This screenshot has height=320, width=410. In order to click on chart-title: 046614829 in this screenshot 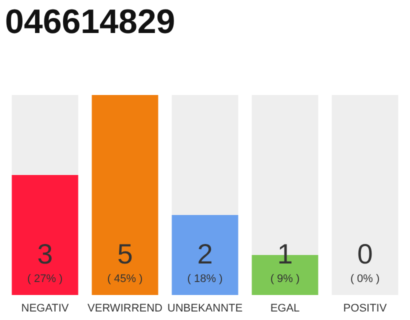, I will do `click(90, 22)`.